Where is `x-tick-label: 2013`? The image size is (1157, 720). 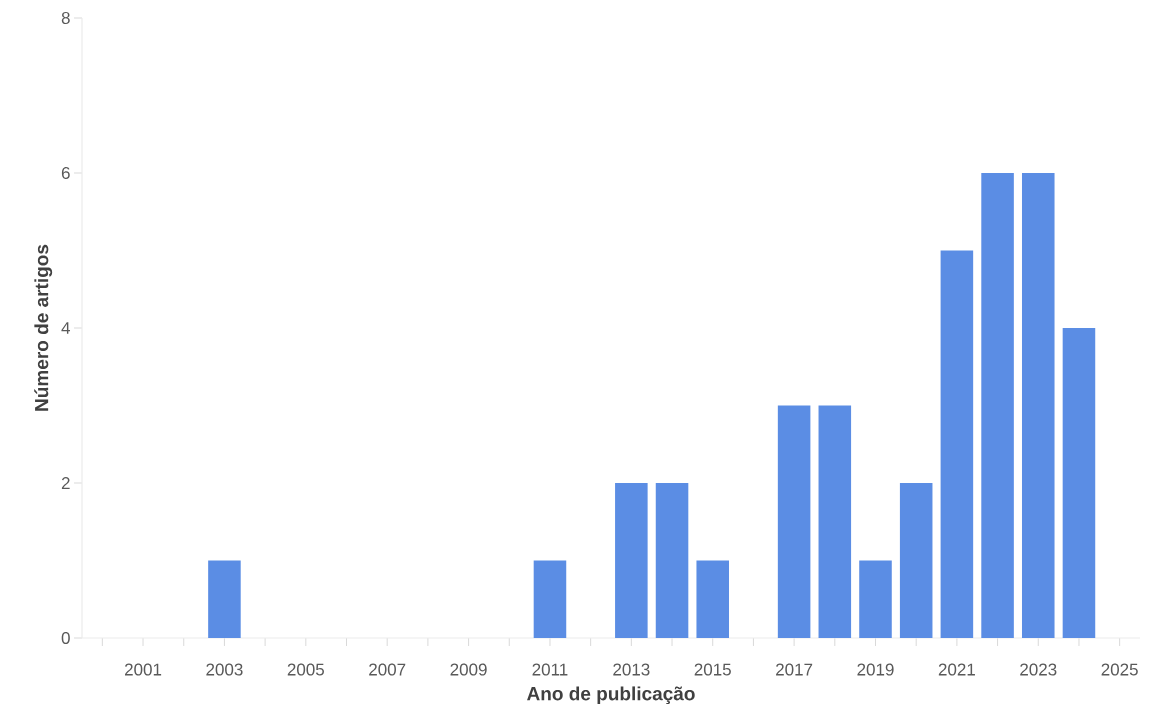 x-tick-label: 2013 is located at coordinates (631, 669).